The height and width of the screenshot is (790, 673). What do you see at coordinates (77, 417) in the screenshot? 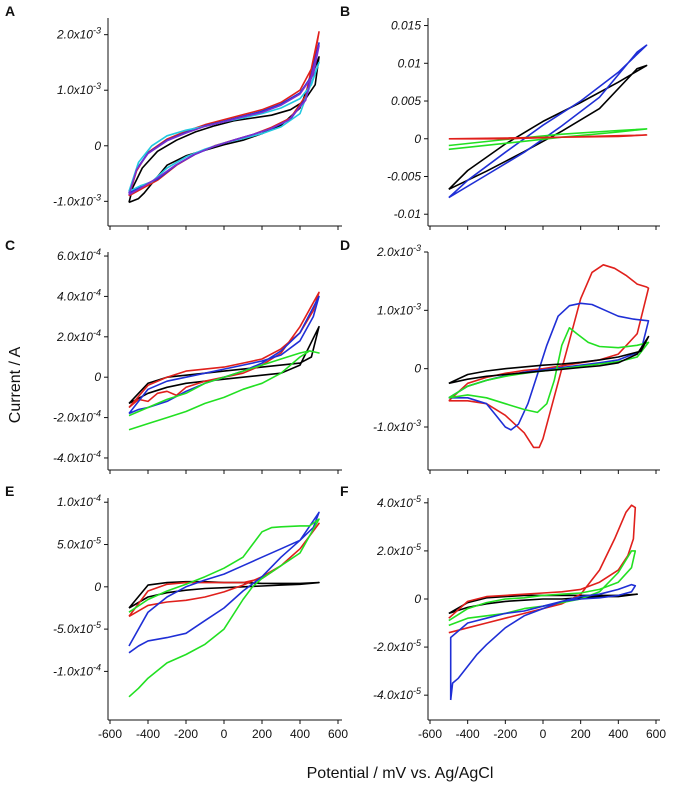
I see `y-tick-label: -2.0x10⁻⁴` at bounding box center [77, 417].